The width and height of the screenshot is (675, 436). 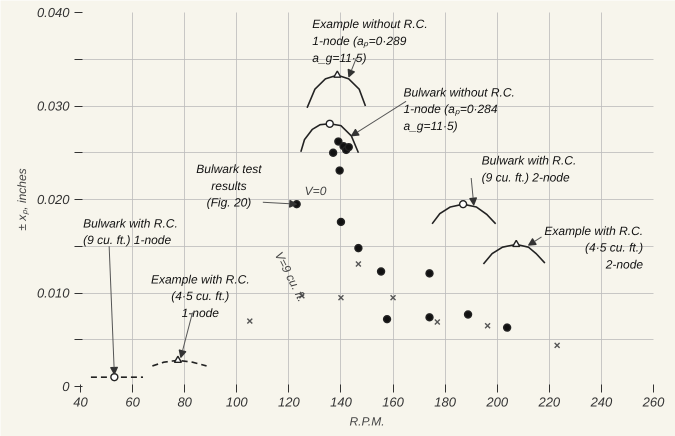 I want to click on annotation: Bulwark with R.C. (9 cu. ft.) 1-node, so click(x=130, y=232).